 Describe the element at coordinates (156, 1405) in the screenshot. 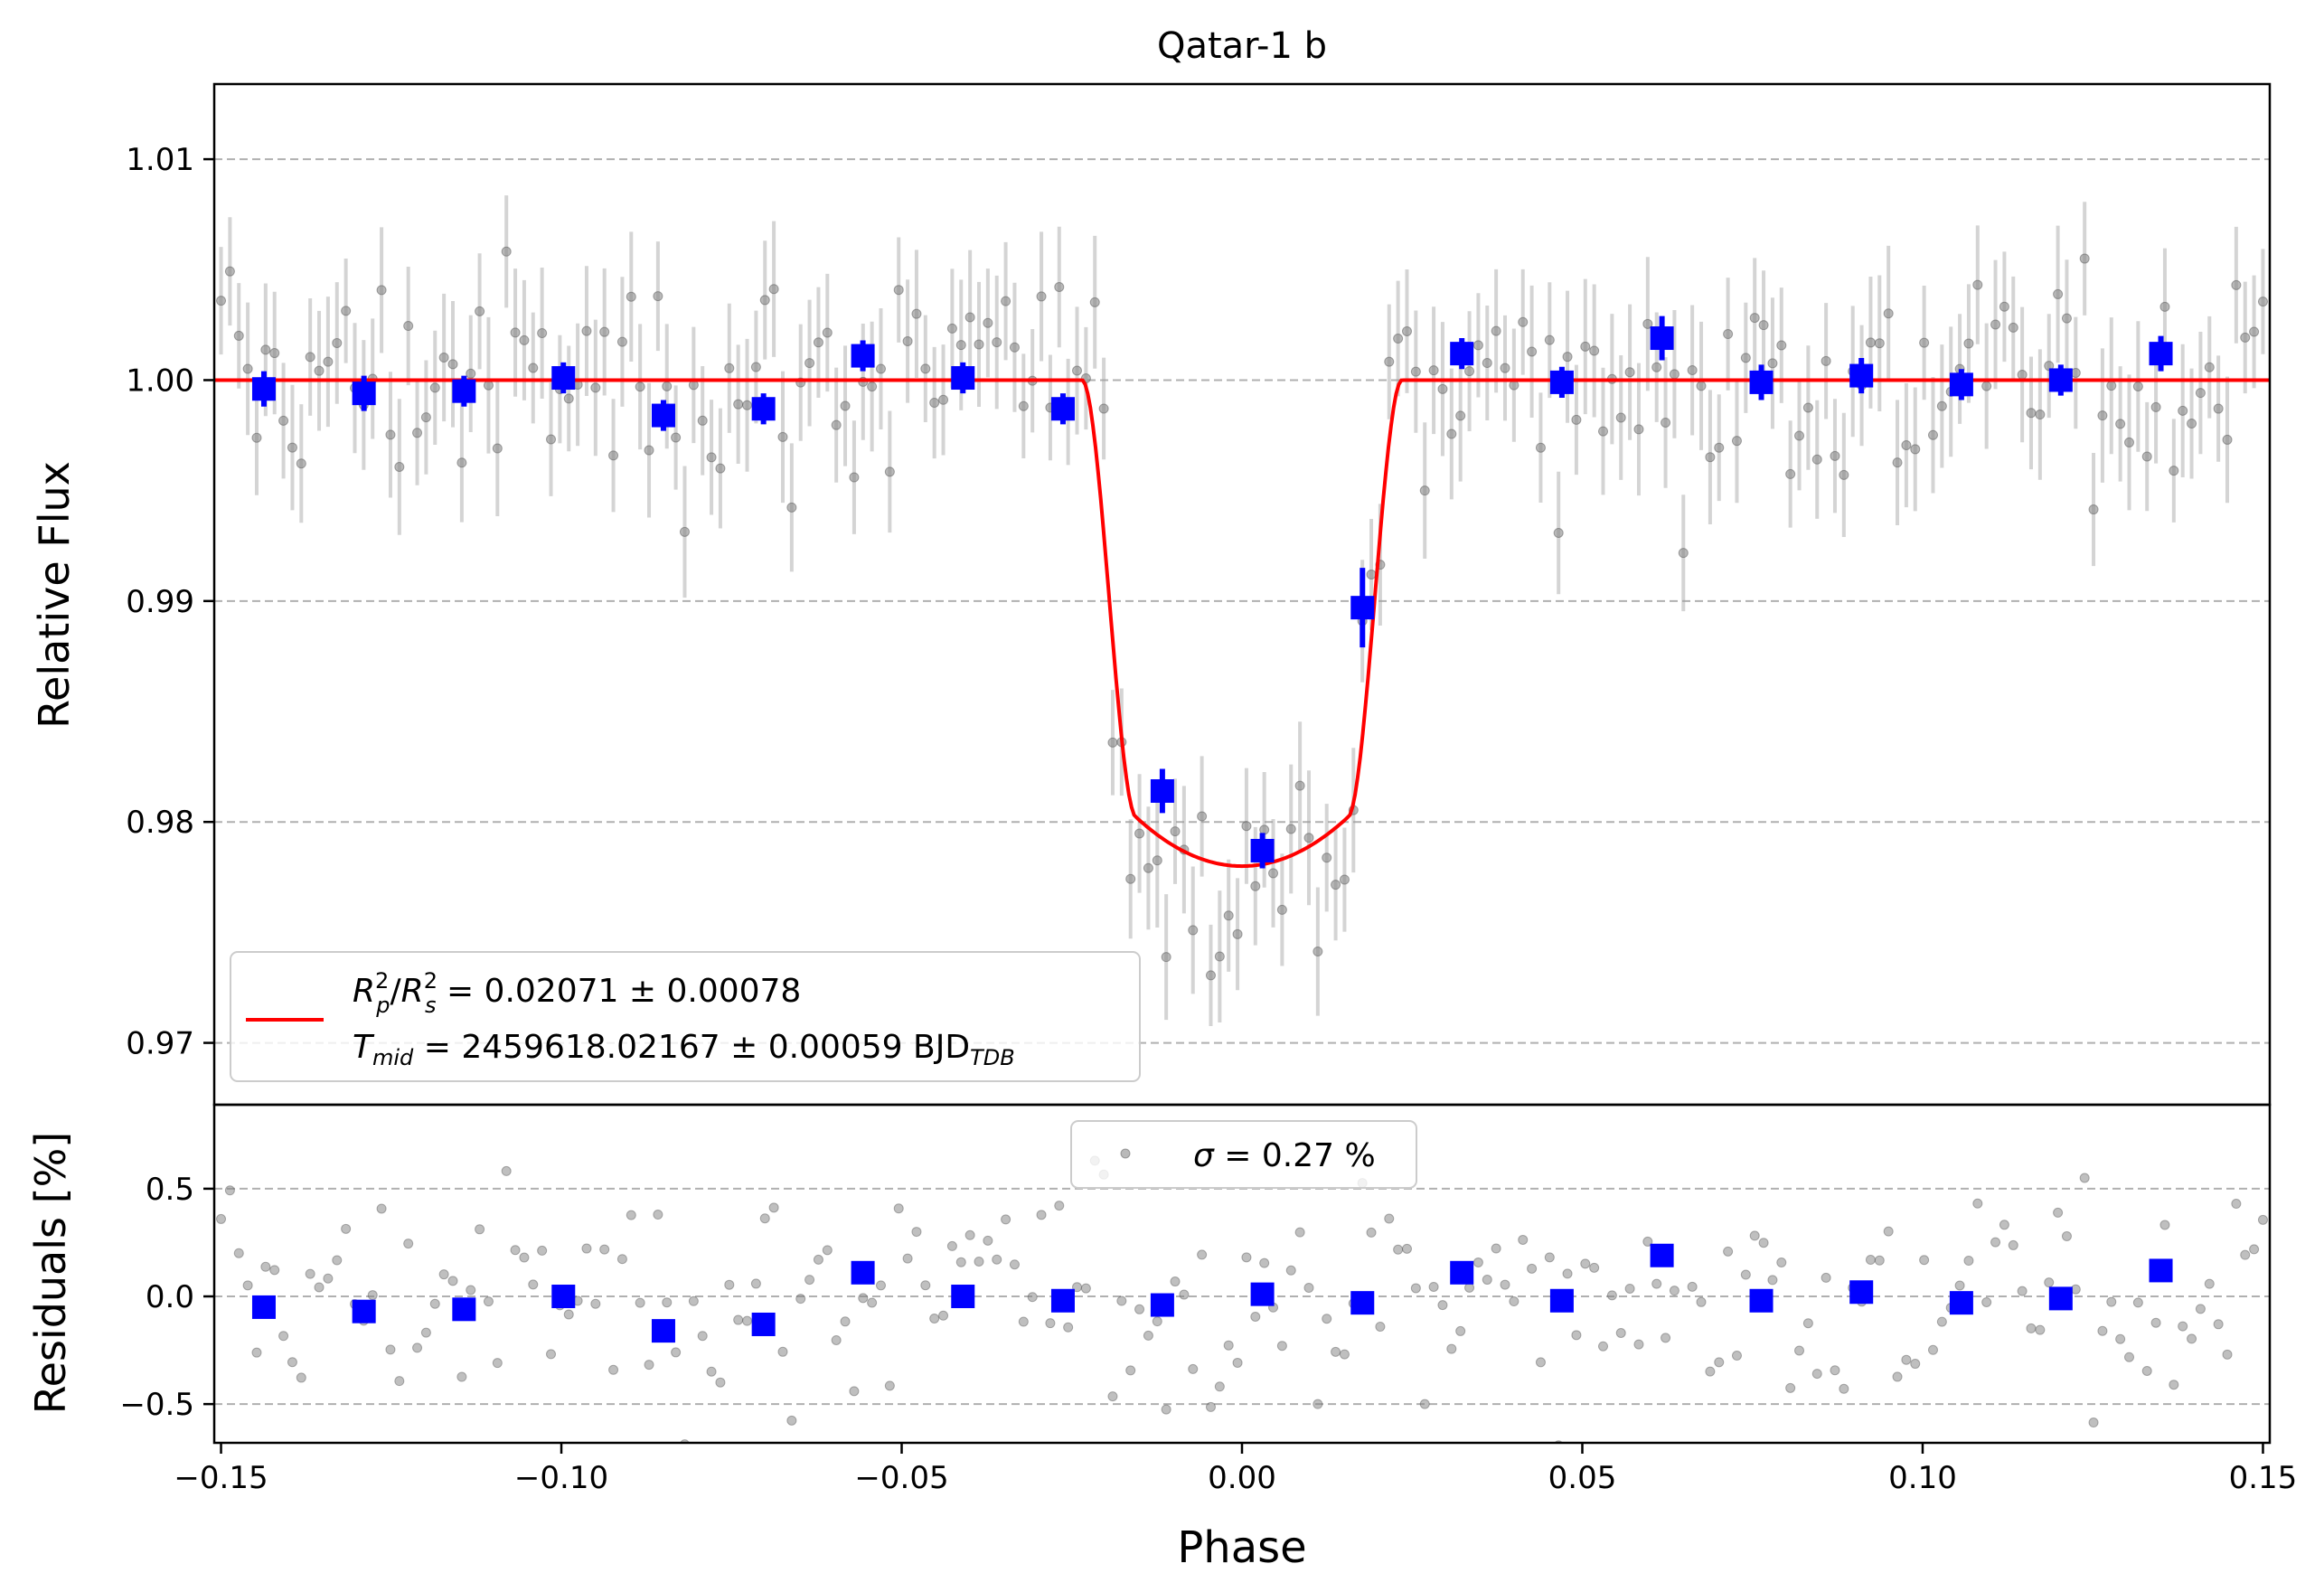

I see `y-tick-label: −0.5` at that location.